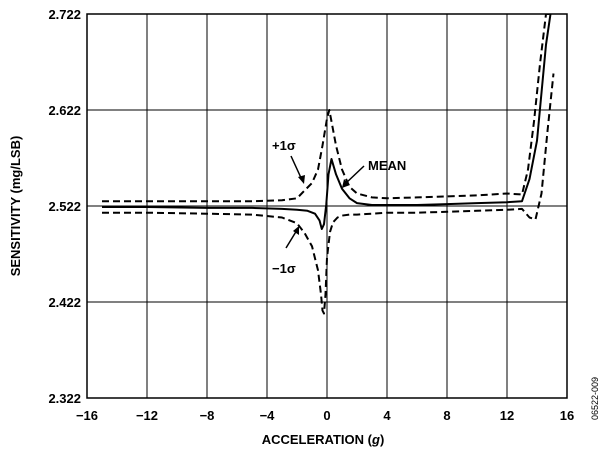  Describe the element at coordinates (323, 439) in the screenshot. I see `x-axis-title: ACCELERATION (g)` at that location.